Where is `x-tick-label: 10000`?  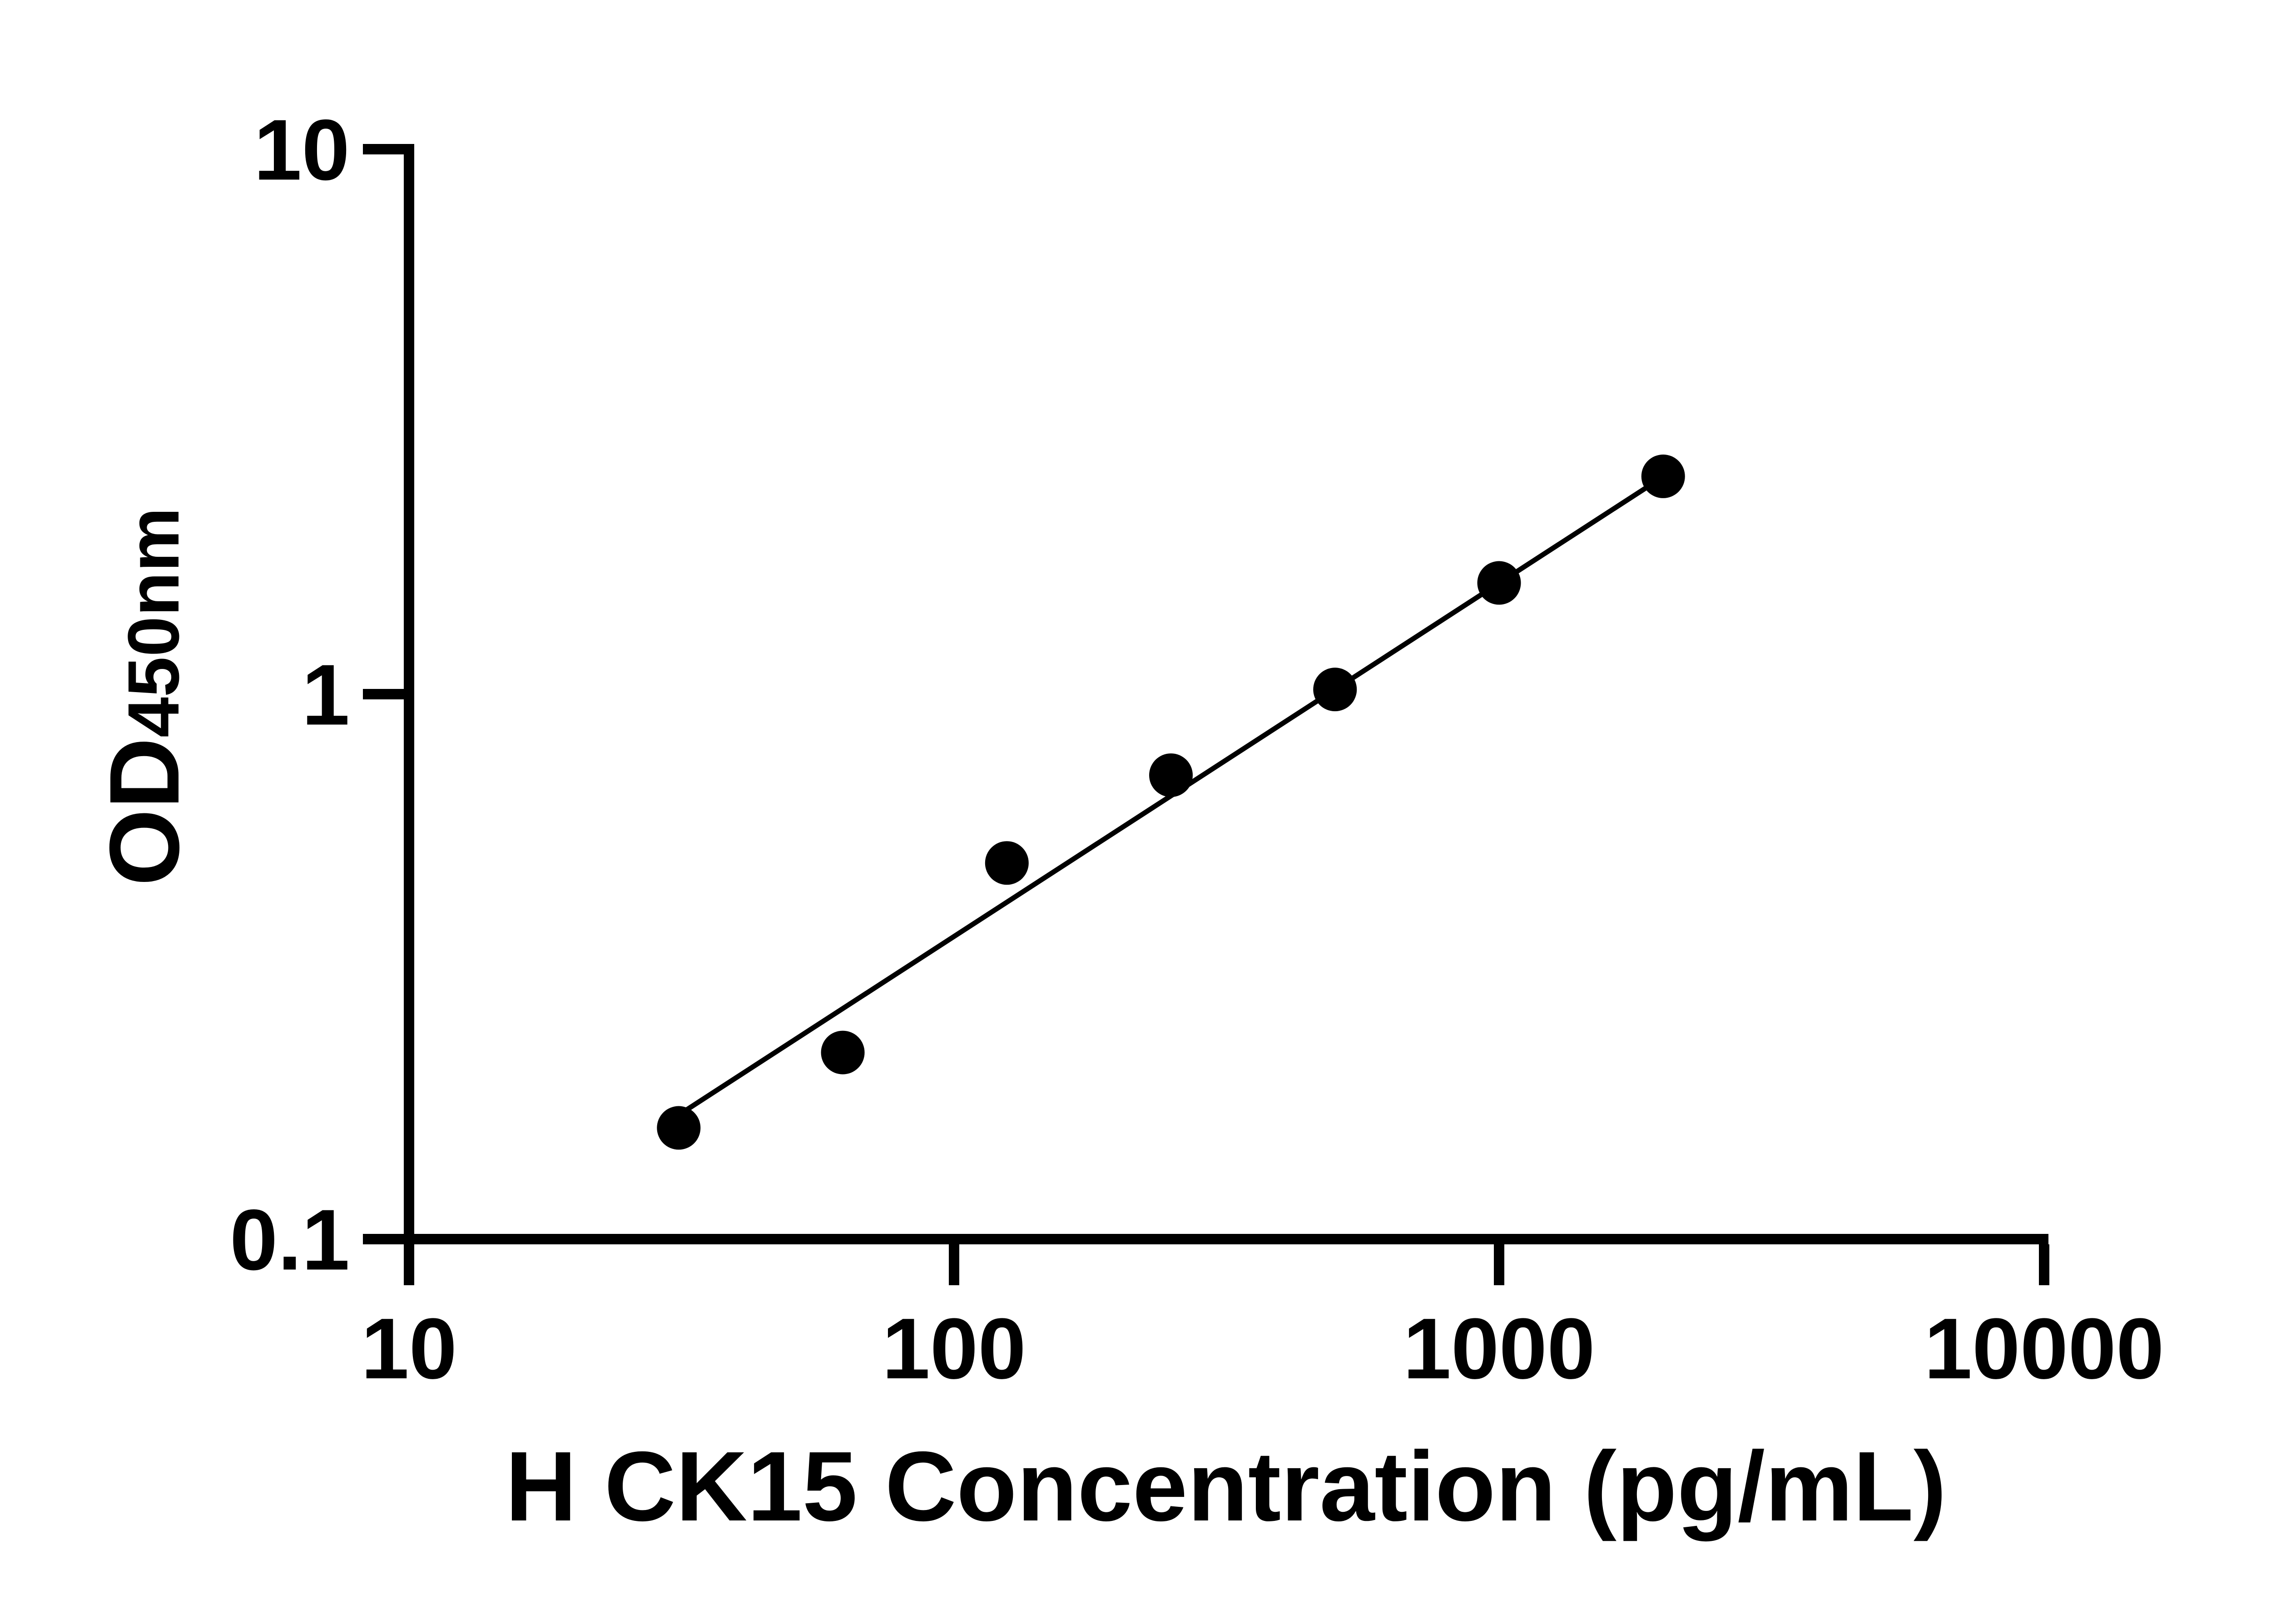
x-tick-label: 10000 is located at coordinates (2044, 1349).